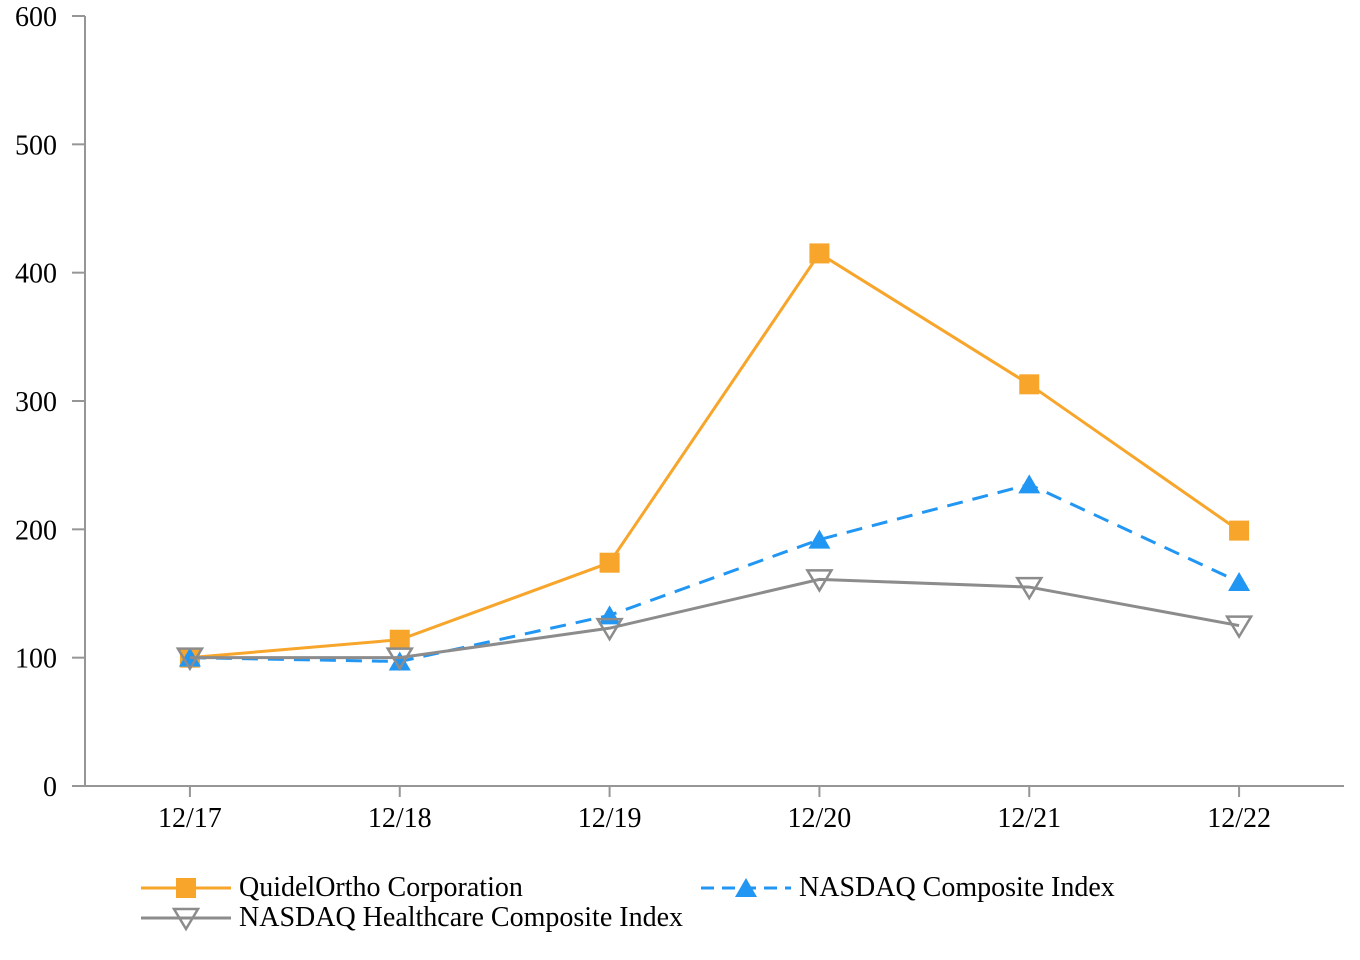 This screenshot has height=960, width=1360. What do you see at coordinates (610, 818) in the screenshot?
I see `x-axis-tick-label: 12/19` at bounding box center [610, 818].